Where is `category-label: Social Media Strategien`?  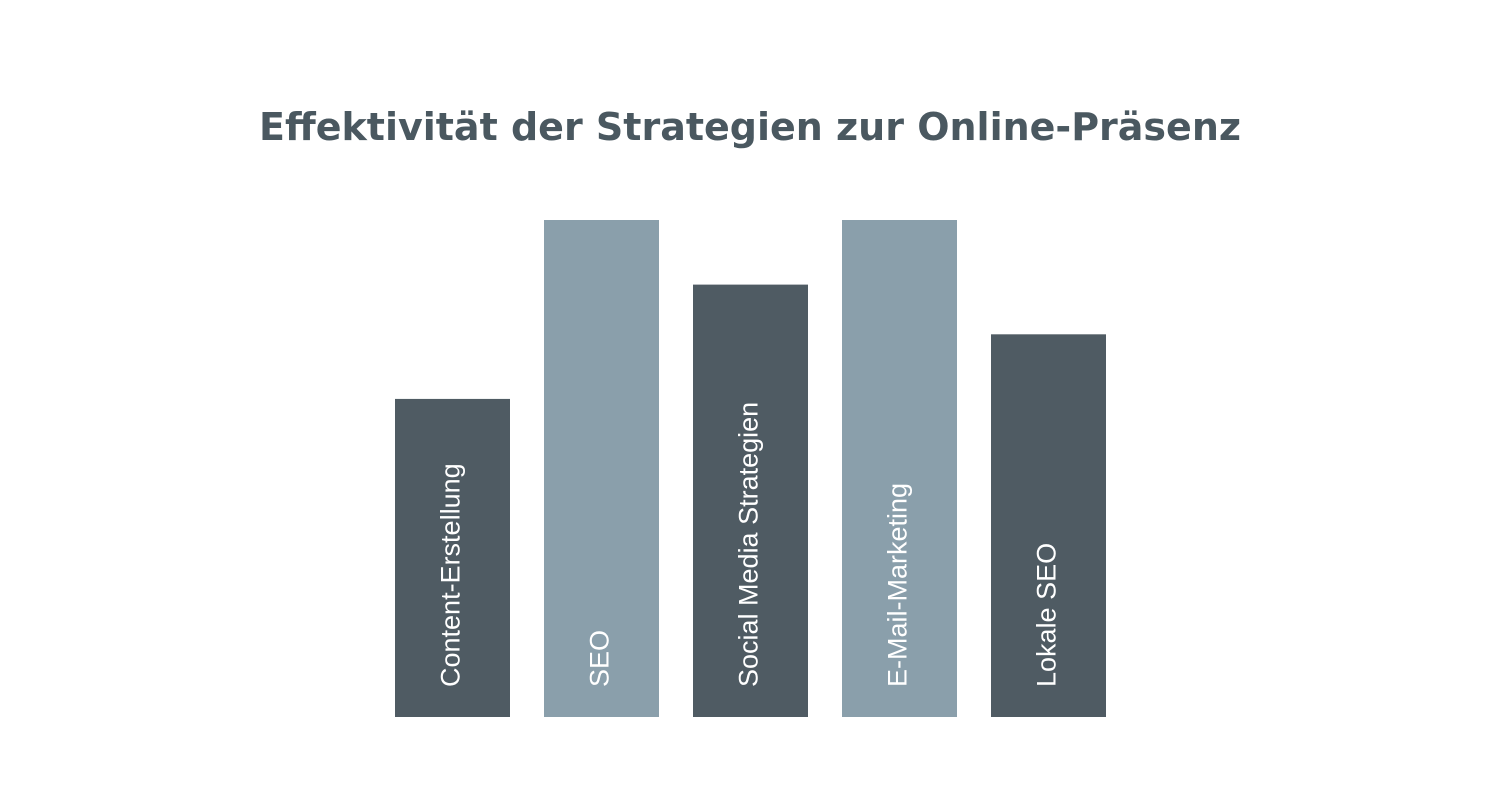
category-label: Social Media Strategien is located at coordinates (749, 544).